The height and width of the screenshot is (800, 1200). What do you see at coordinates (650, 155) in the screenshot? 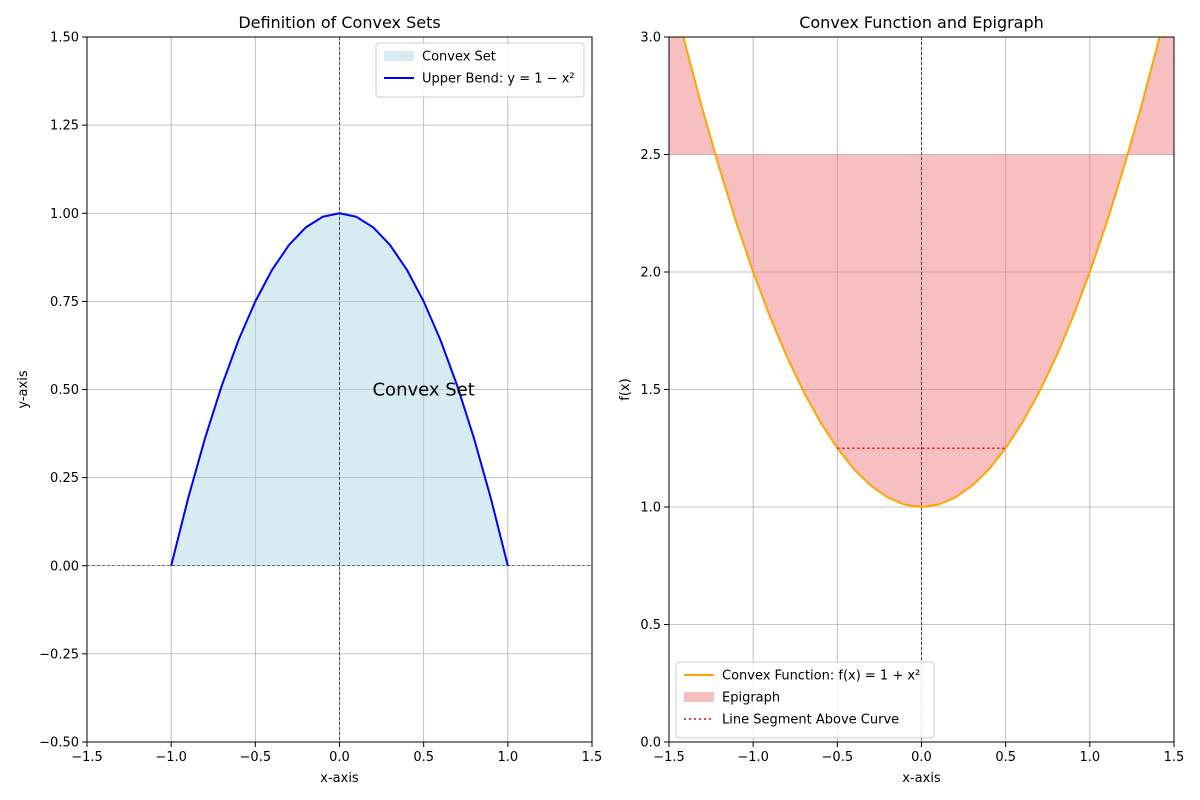
I see `y-tick-label: 2.5` at bounding box center [650, 155].